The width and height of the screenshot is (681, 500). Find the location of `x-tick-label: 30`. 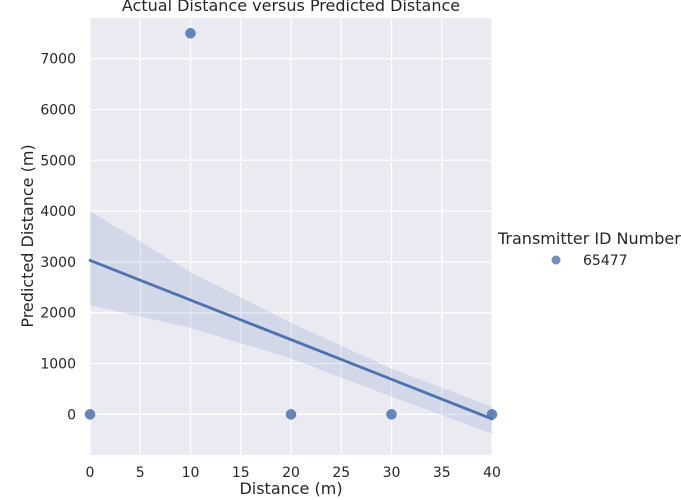

x-tick-label: 30 is located at coordinates (392, 473).